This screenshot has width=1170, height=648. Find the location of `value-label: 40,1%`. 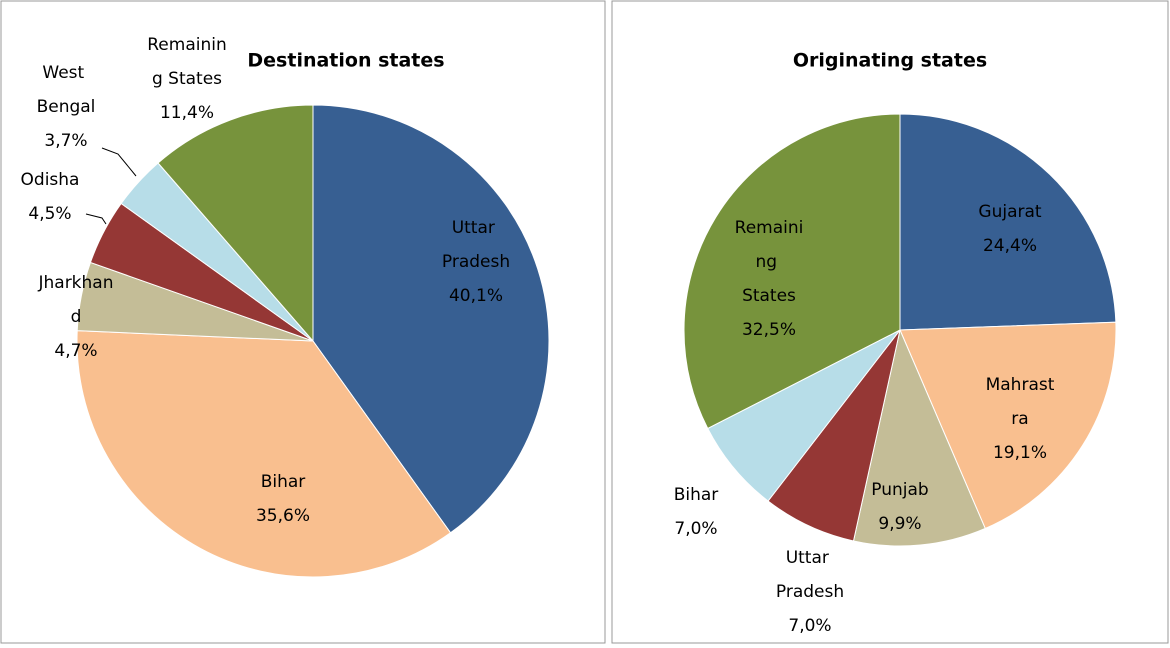

value-label: 40,1% is located at coordinates (476, 296).